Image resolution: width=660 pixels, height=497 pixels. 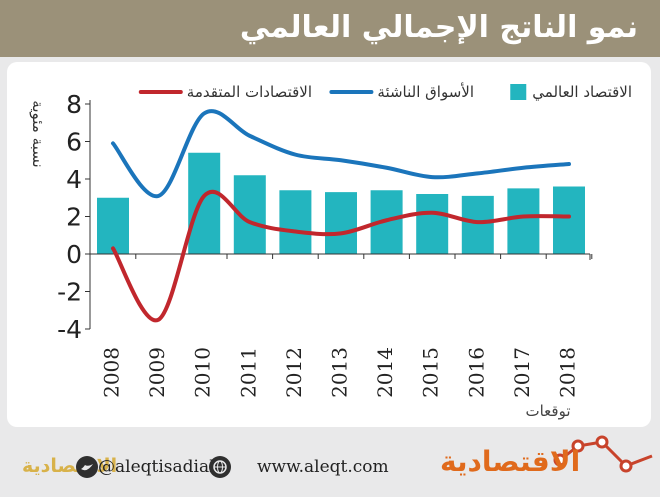 What do you see at coordinates (341, 153) in the screenshot?
I see `line-emerging-markets` at bounding box center [341, 153].